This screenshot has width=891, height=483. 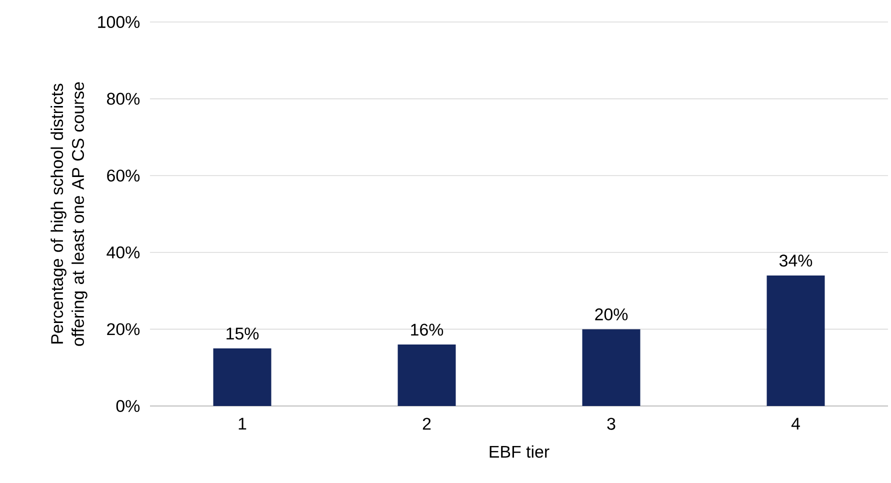 What do you see at coordinates (128, 406) in the screenshot?
I see `y-tick-label: 0%` at bounding box center [128, 406].